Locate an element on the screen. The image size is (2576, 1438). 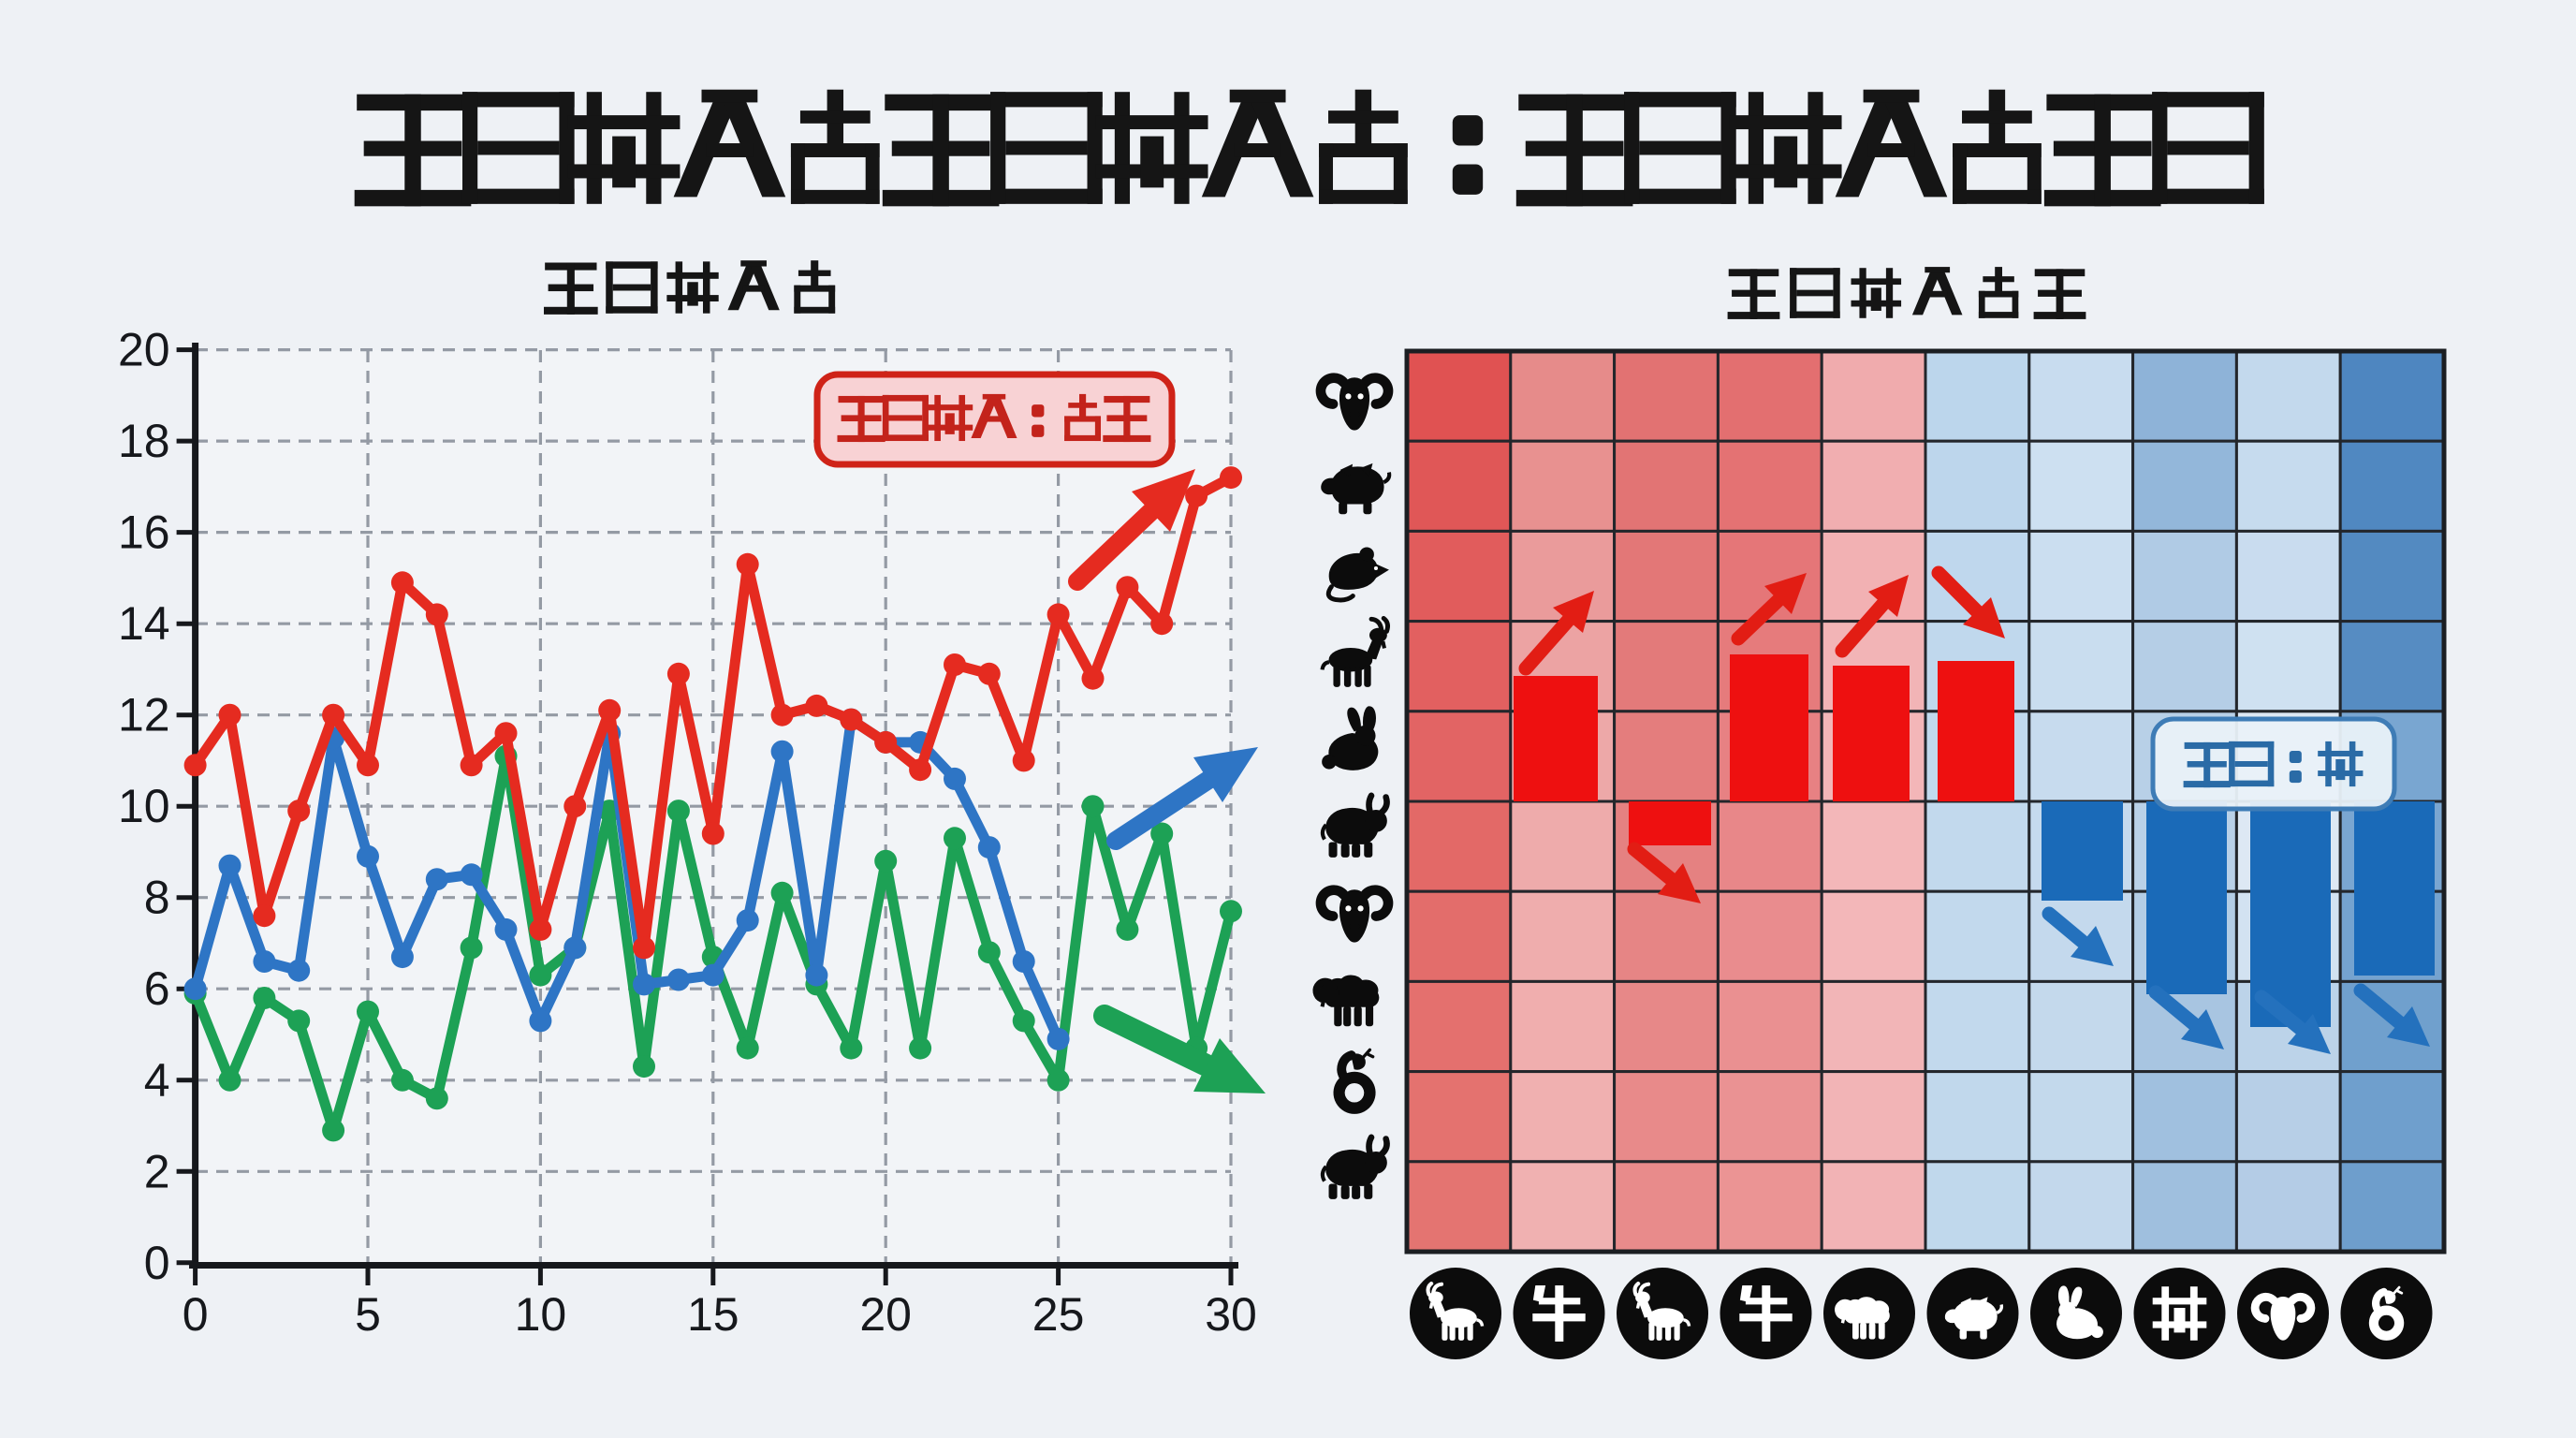
svg-text: 25 is located at coordinates (1058, 1314).